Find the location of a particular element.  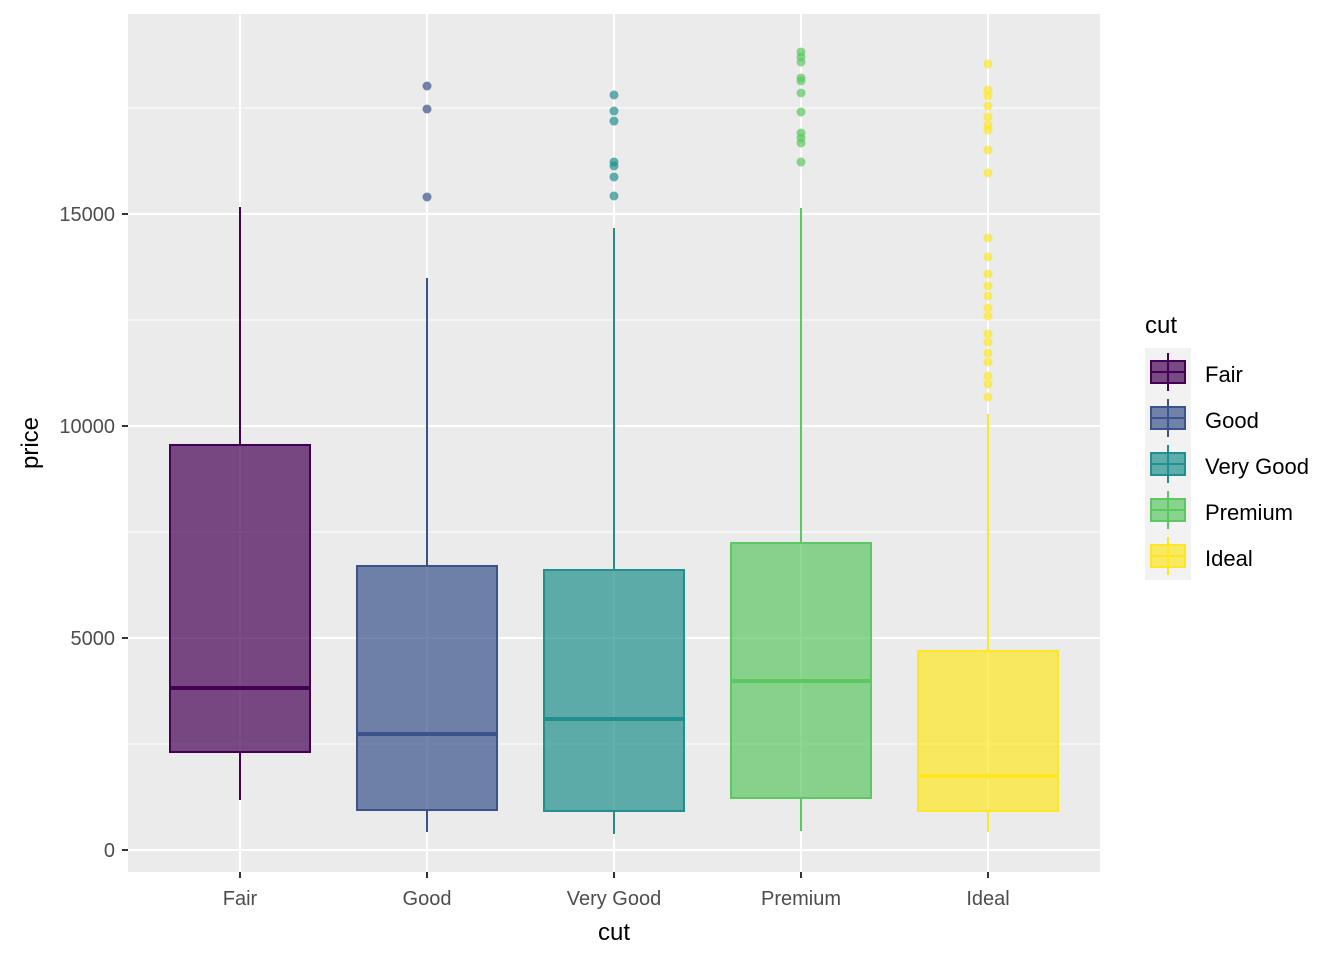

y-tick-label: 0 is located at coordinates (109, 851).